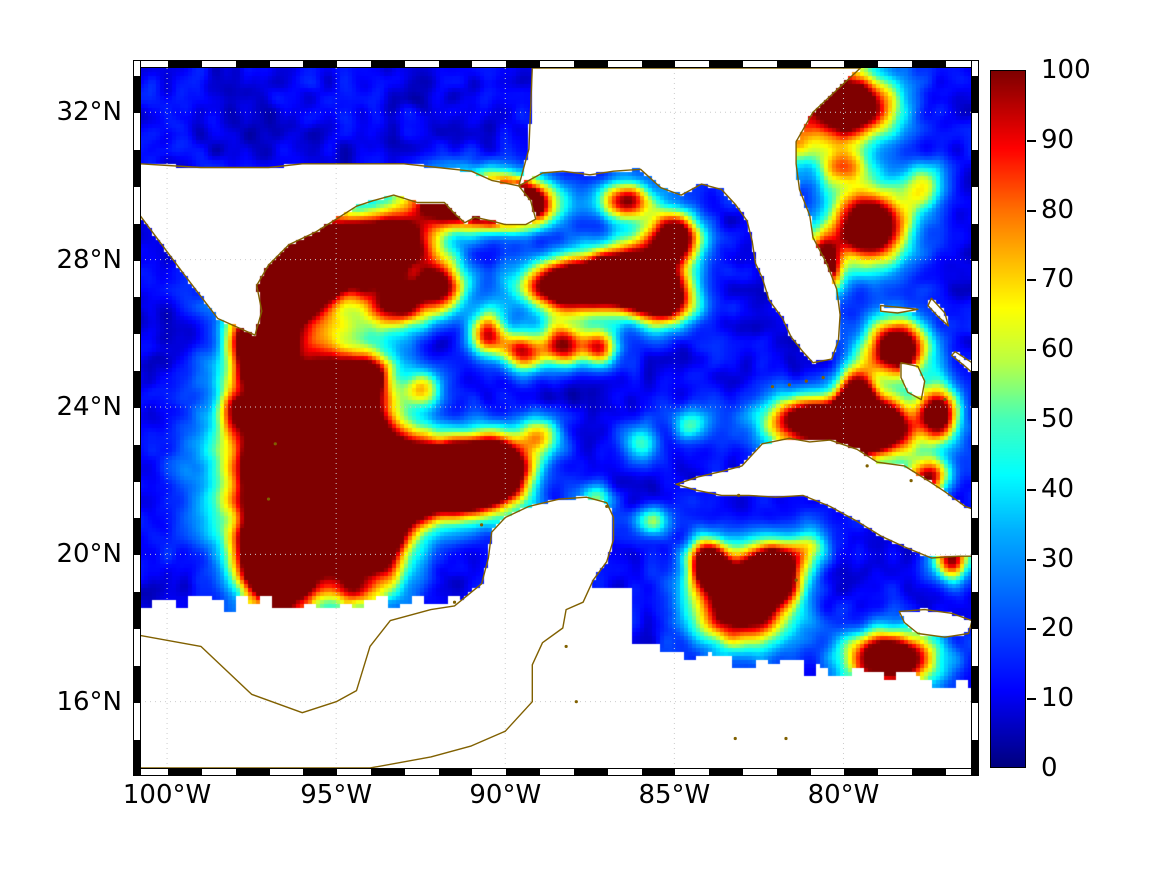 The image size is (1167, 875). Describe the element at coordinates (167, 795) in the screenshot. I see `x-tick-label: 100°W` at that location.